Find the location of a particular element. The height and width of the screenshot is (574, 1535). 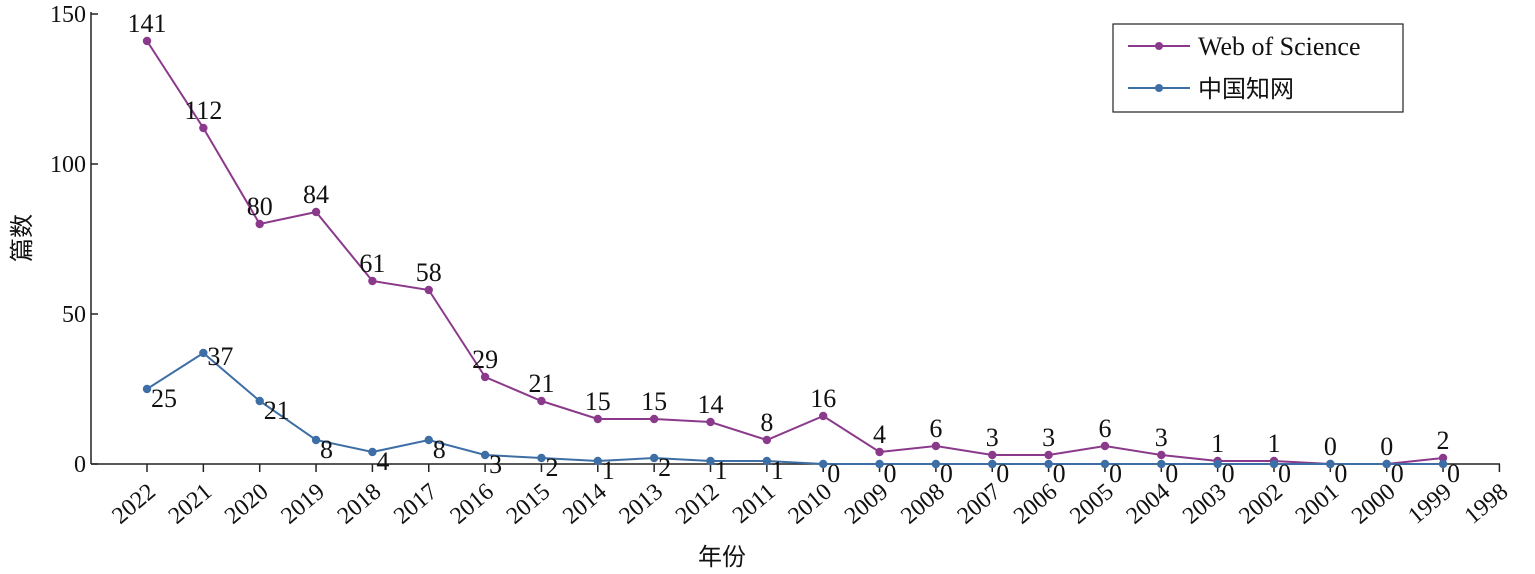

x-tick-label: 2011 is located at coordinates (754, 504).